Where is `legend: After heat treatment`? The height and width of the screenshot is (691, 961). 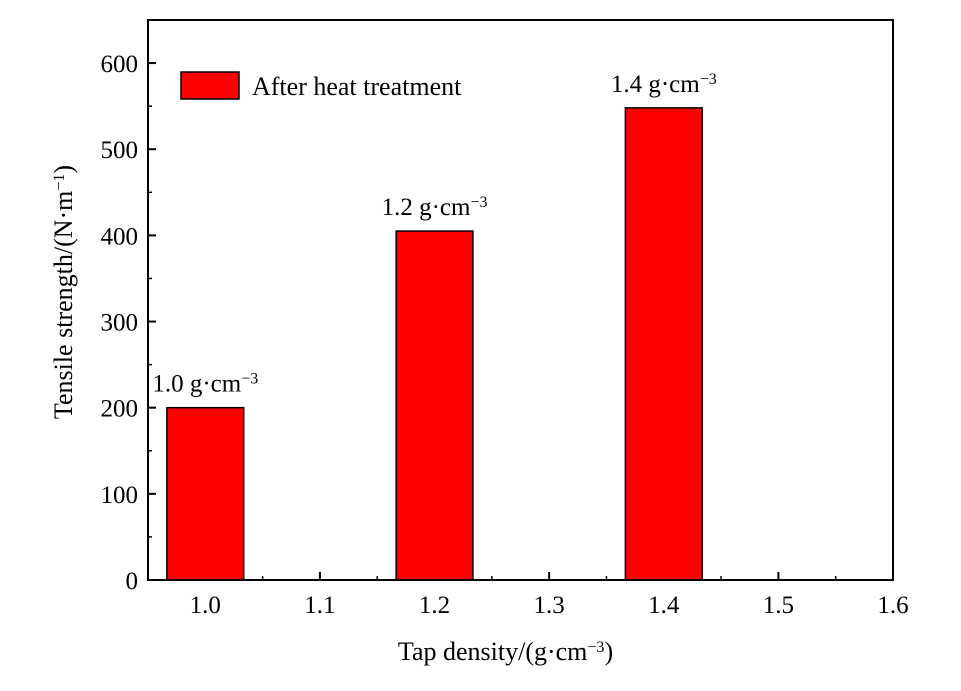 legend: After heat treatment is located at coordinates (321, 86).